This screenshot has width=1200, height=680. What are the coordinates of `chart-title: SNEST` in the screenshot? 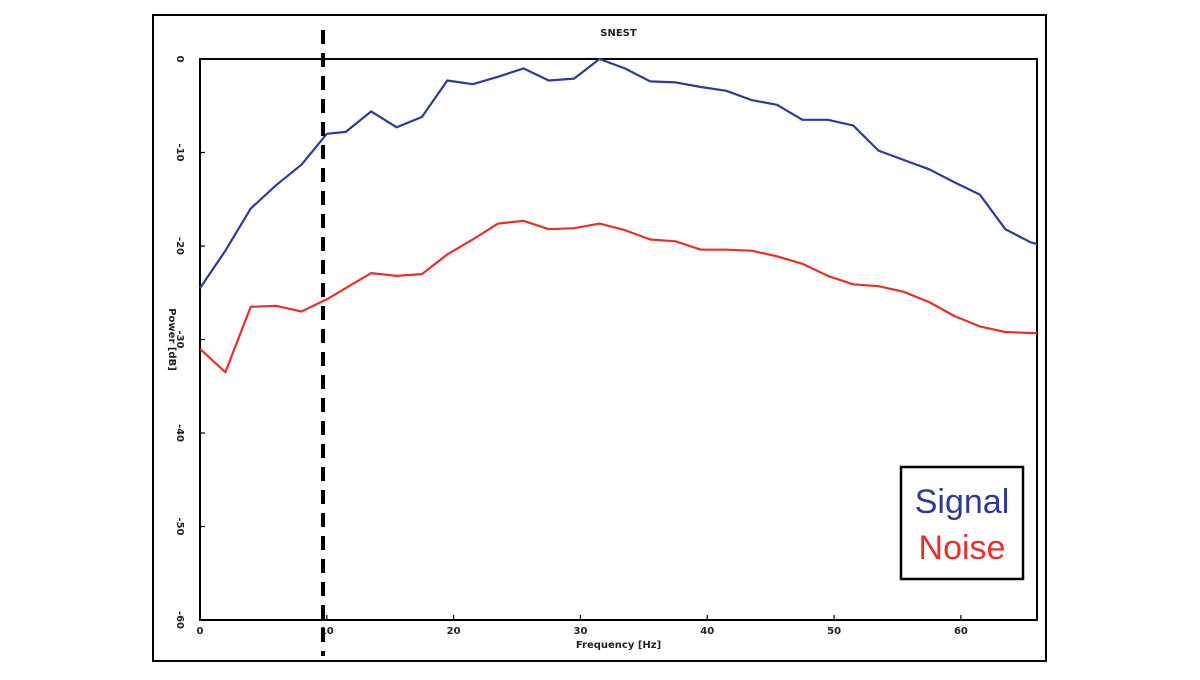 It's located at (618, 33).